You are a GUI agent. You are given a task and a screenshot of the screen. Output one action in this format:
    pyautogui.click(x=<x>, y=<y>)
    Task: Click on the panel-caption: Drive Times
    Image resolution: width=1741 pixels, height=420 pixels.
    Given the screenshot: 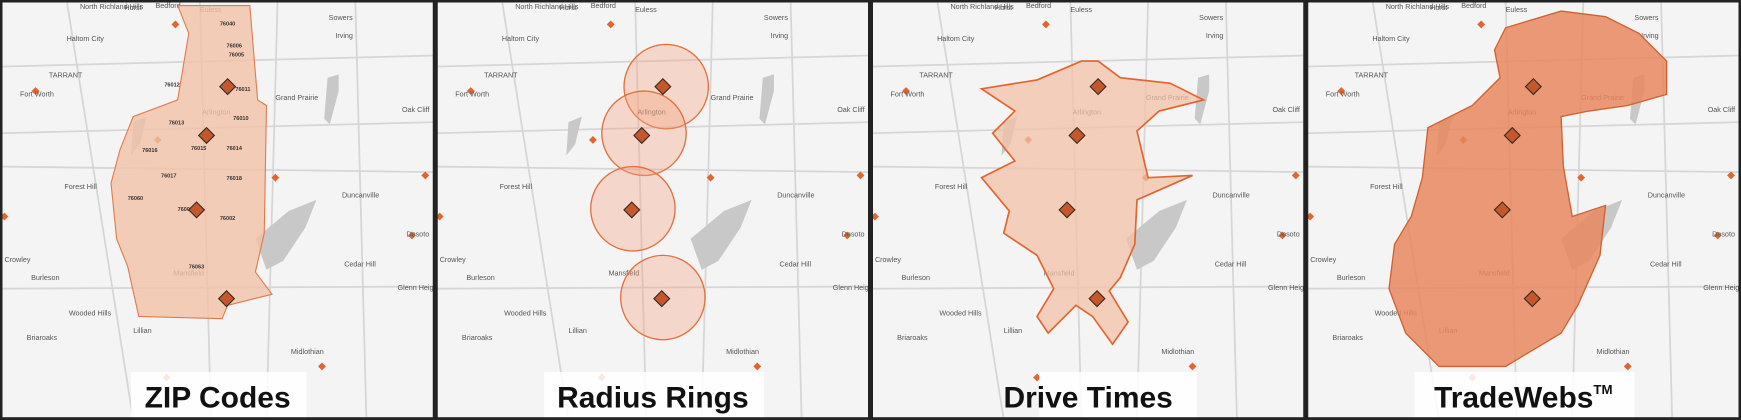 What is the action you would take?
    pyautogui.click(x=1087, y=397)
    